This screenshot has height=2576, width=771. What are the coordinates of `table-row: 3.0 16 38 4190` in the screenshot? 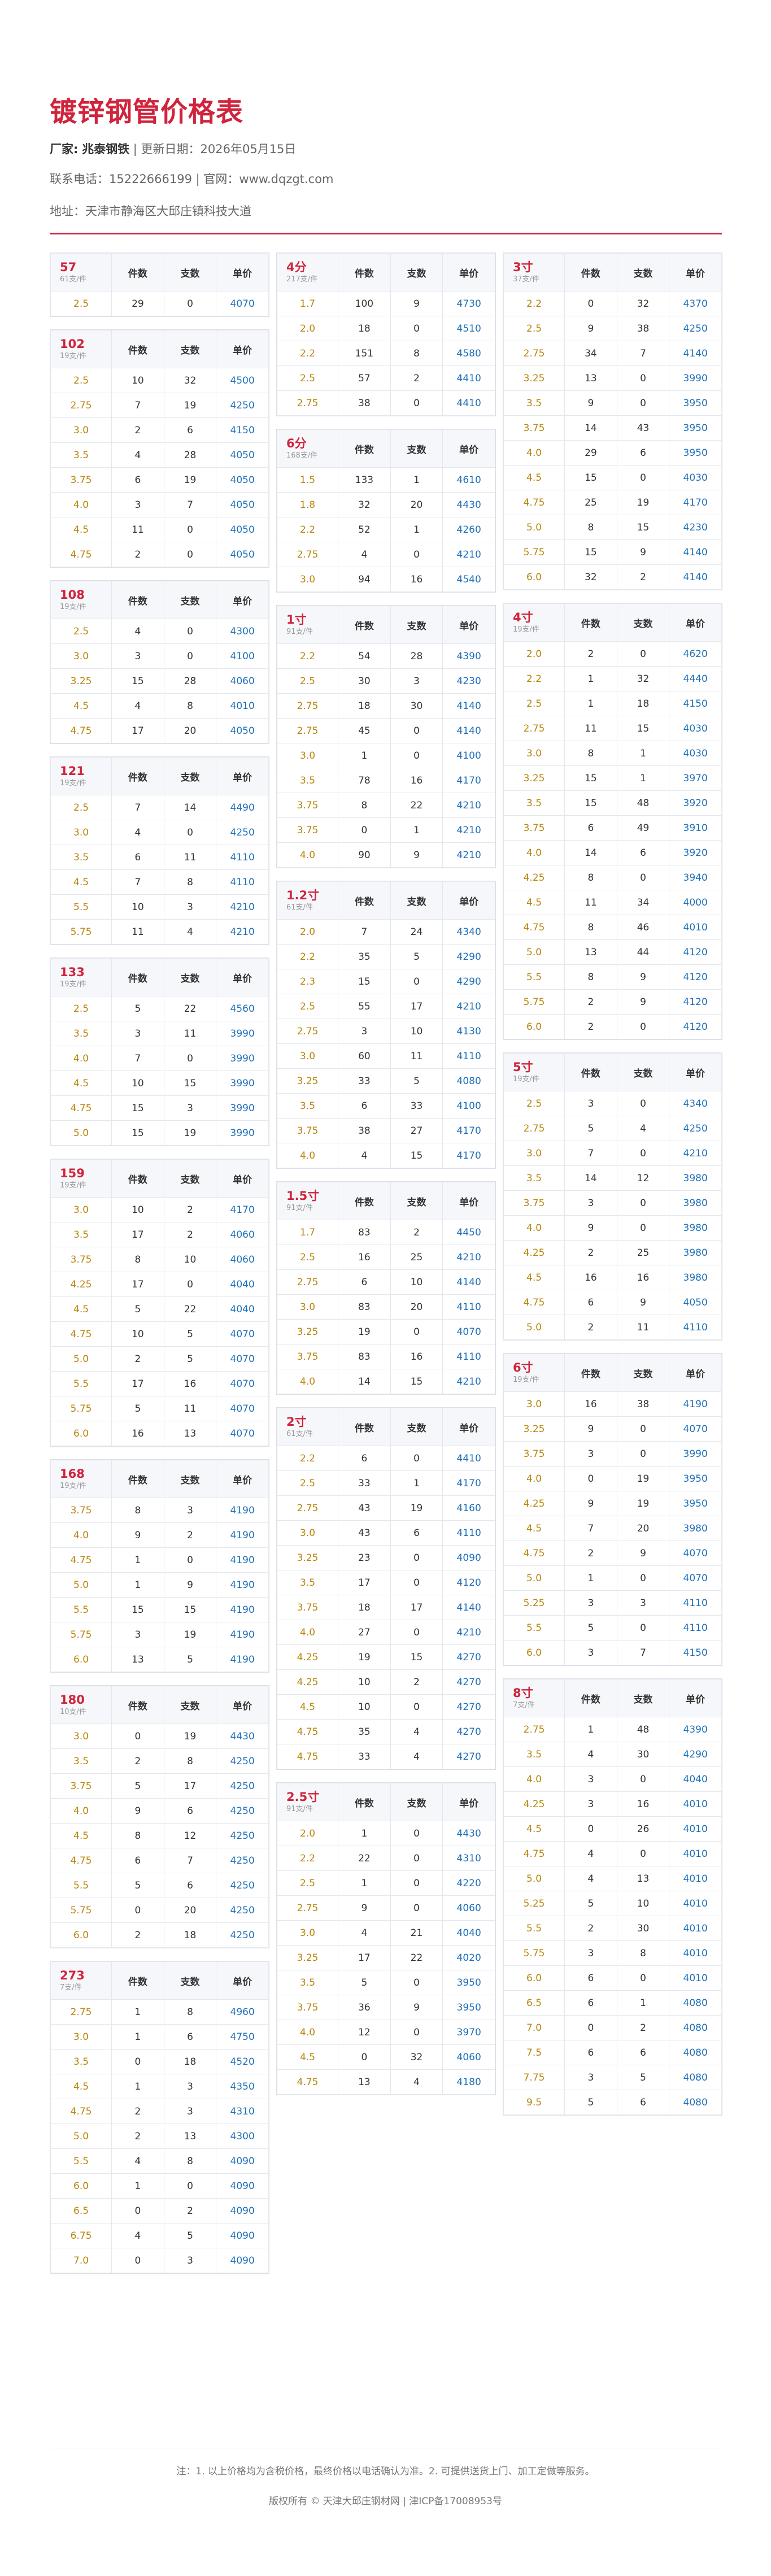 It's located at (612, 1404).